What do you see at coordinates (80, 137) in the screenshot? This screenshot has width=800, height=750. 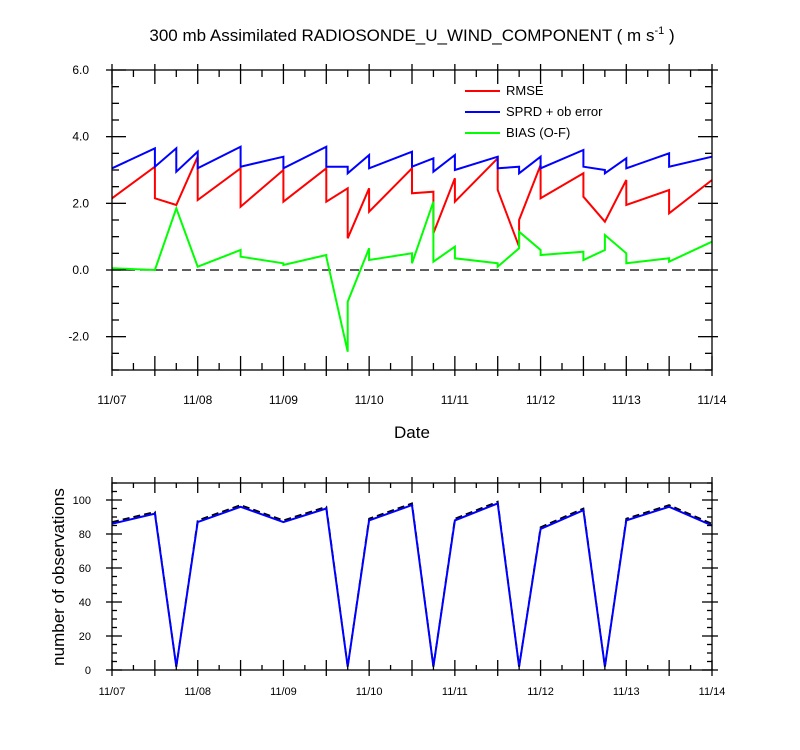 I see `y-tick-label-4-0: 4.0` at bounding box center [80, 137].